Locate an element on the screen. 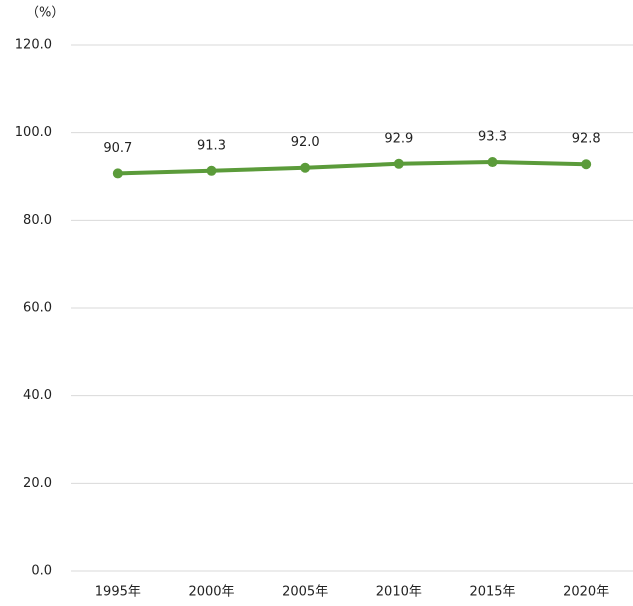 The image size is (633, 606). data-label: 92.8 is located at coordinates (586, 139).